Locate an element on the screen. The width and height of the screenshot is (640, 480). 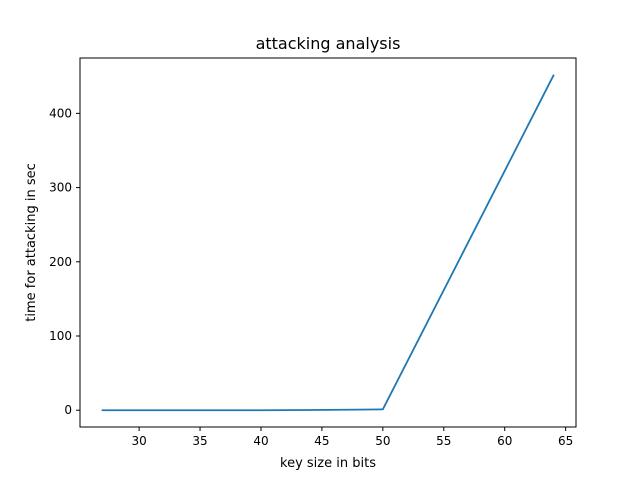
x-tick-label: 50 is located at coordinates (382, 441).